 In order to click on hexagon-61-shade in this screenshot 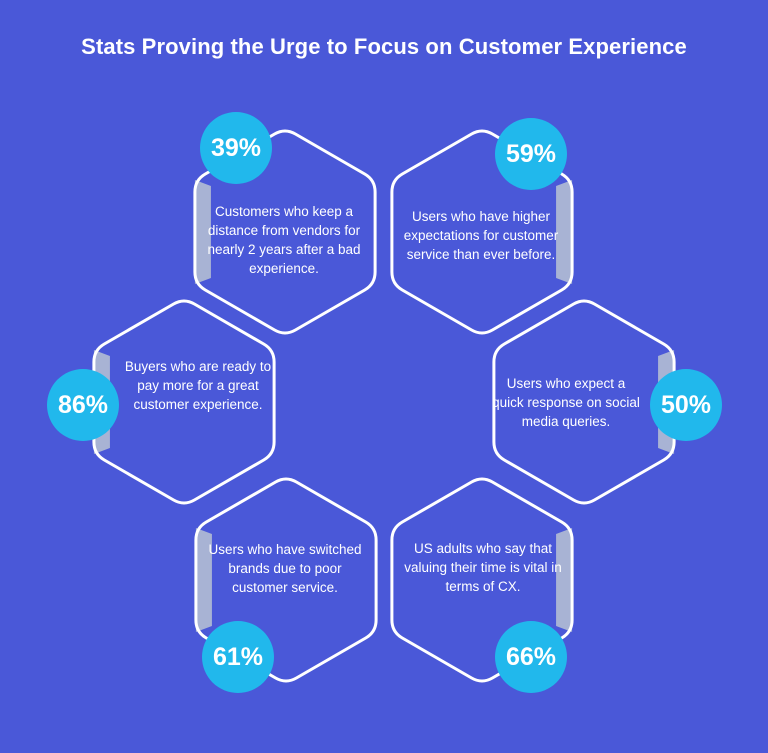, I will do `click(203, 580)`.